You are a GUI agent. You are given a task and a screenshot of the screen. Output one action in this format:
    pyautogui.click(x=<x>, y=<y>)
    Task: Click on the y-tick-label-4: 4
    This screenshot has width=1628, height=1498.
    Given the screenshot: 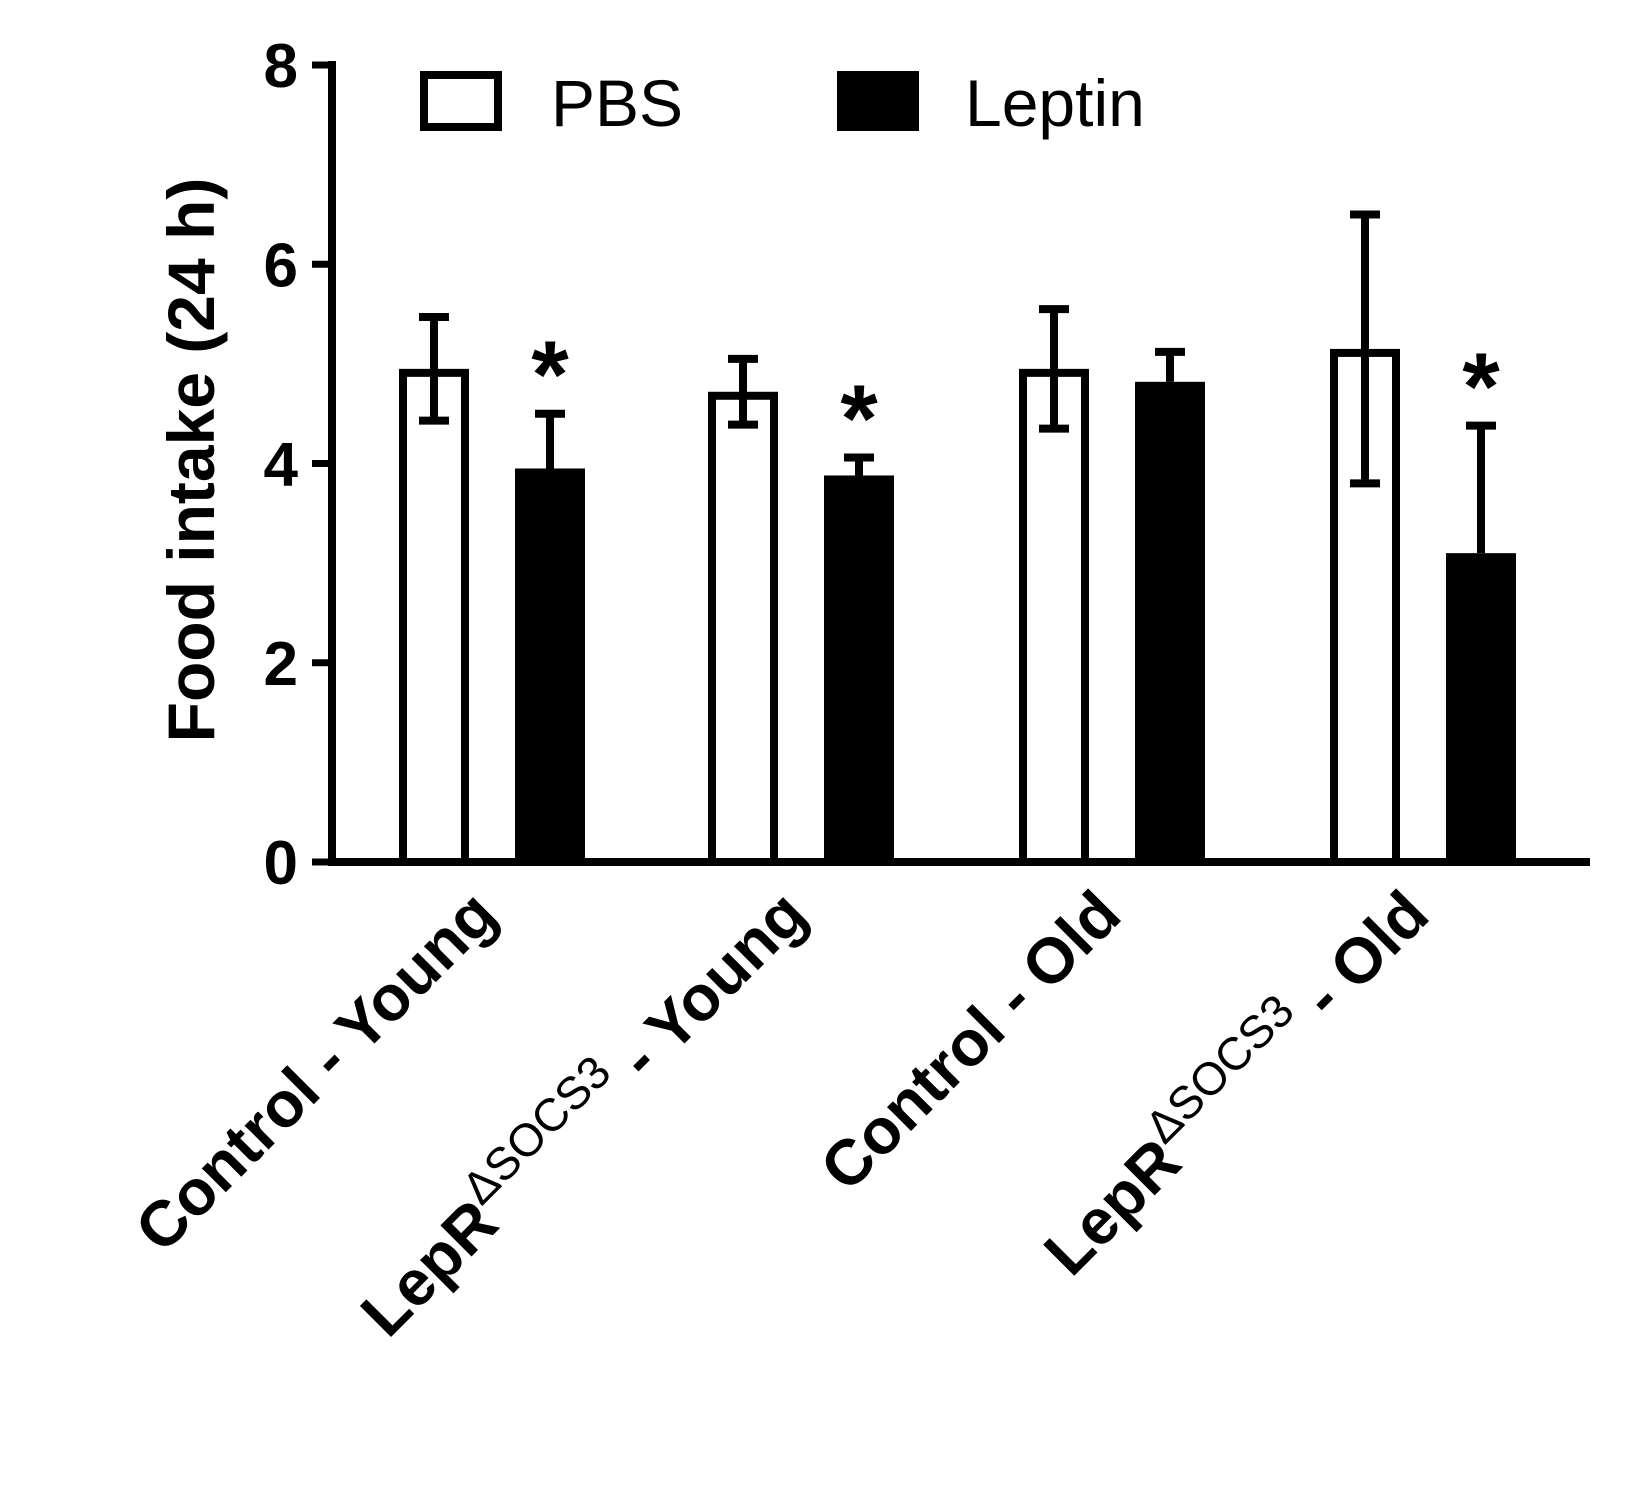 What is the action you would take?
    pyautogui.click(x=281, y=465)
    